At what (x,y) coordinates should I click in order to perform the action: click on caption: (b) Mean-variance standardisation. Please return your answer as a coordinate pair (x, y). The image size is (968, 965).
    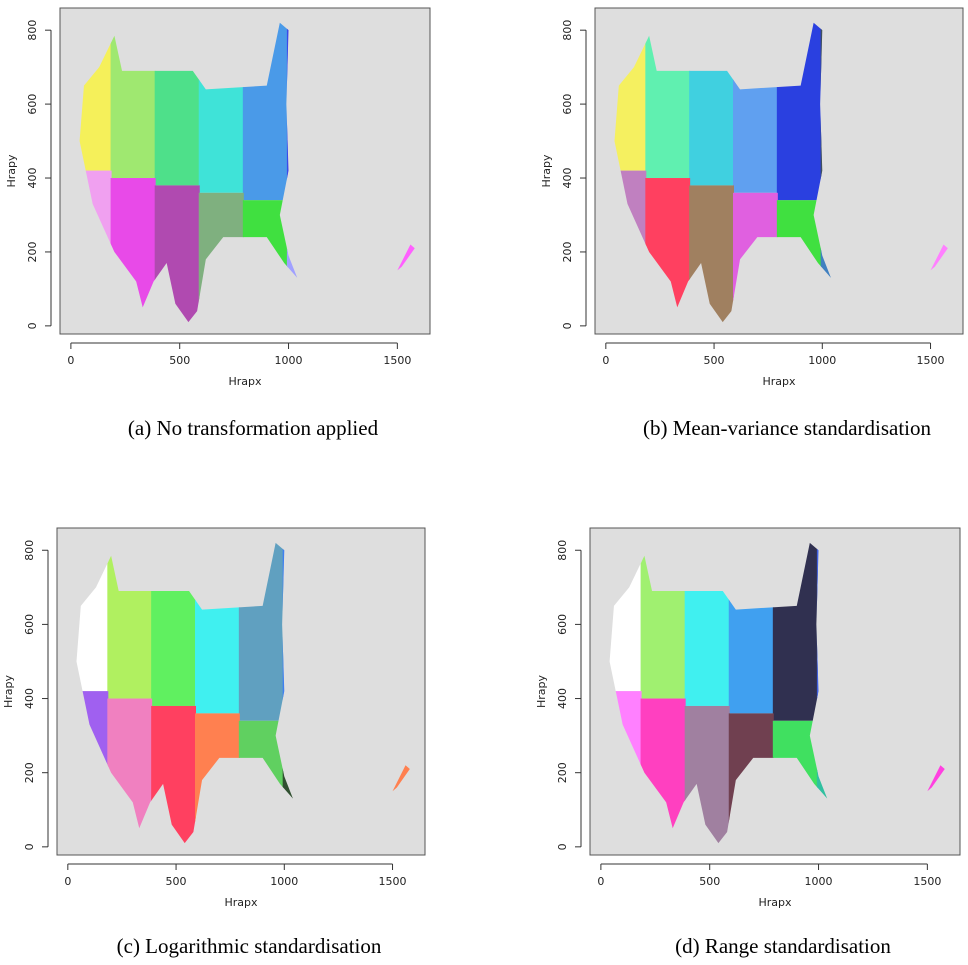
    Looking at the image, I should click on (787, 428).